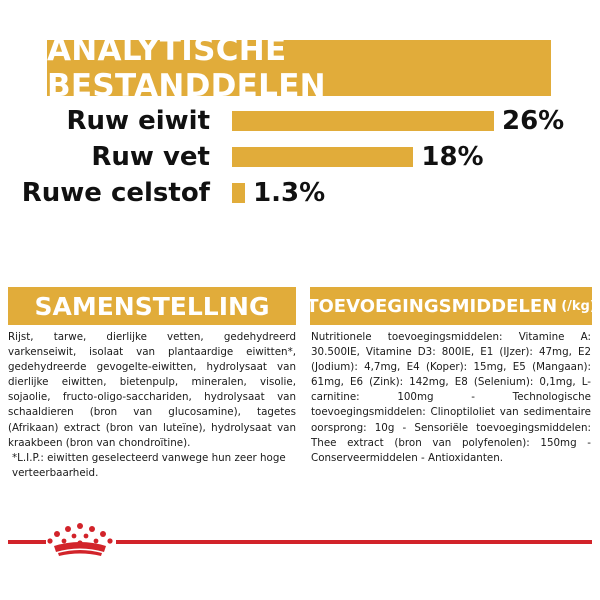 Image resolution: width=600 pixels, height=600 pixels. What do you see at coordinates (289, 193) in the screenshot?
I see `nutrient-value: 1.3%` at bounding box center [289, 193].